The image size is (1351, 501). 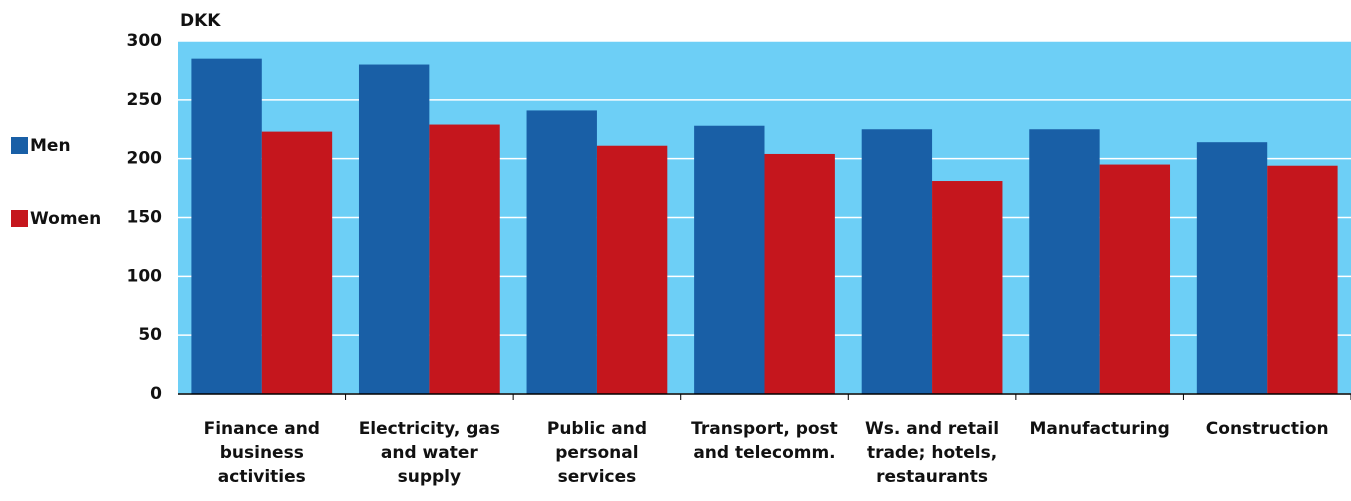 What do you see at coordinates (1099, 429) in the screenshot?
I see `x-tick-label: Manufacturing` at bounding box center [1099, 429].